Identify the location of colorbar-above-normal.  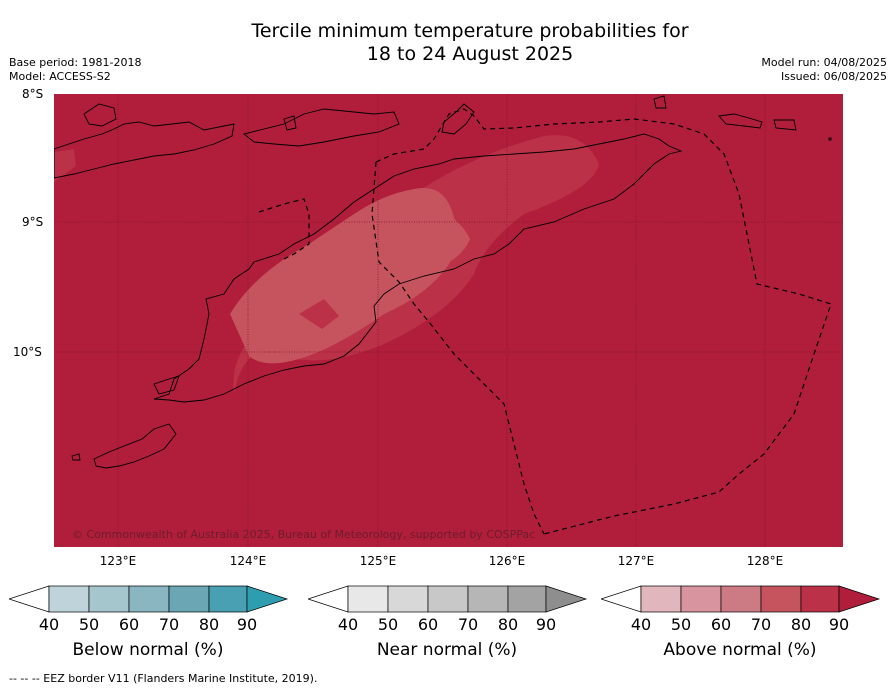
(741, 599).